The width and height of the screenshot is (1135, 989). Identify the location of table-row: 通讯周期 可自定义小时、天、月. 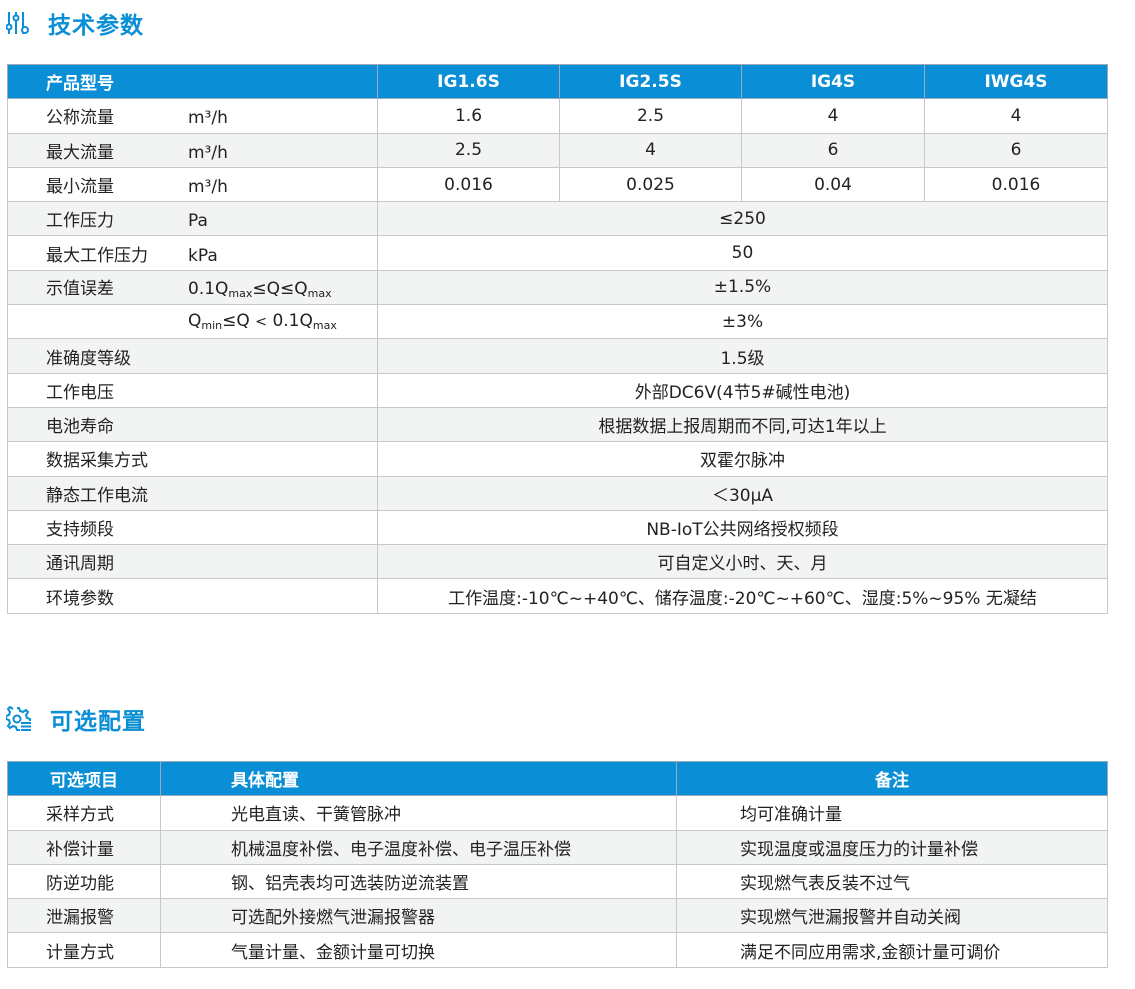
(557, 562).